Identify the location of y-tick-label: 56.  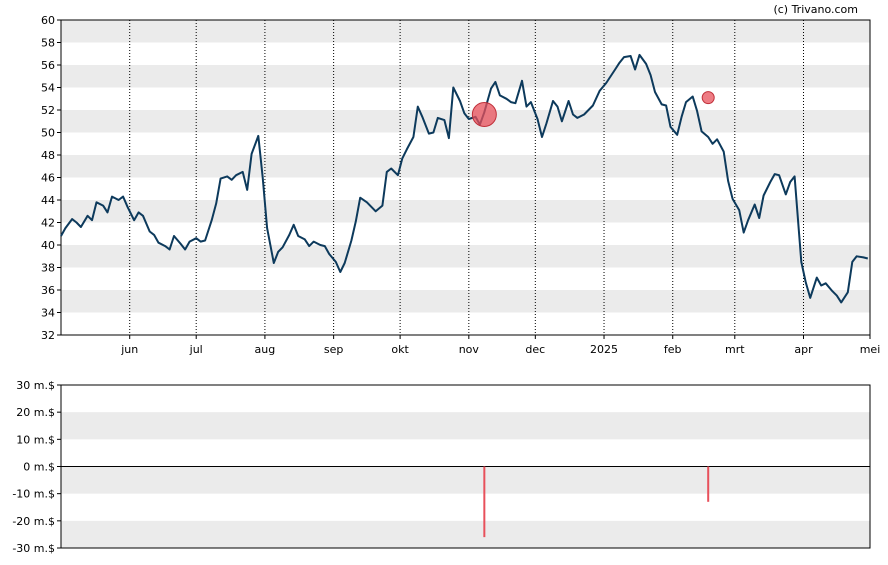
(48, 65).